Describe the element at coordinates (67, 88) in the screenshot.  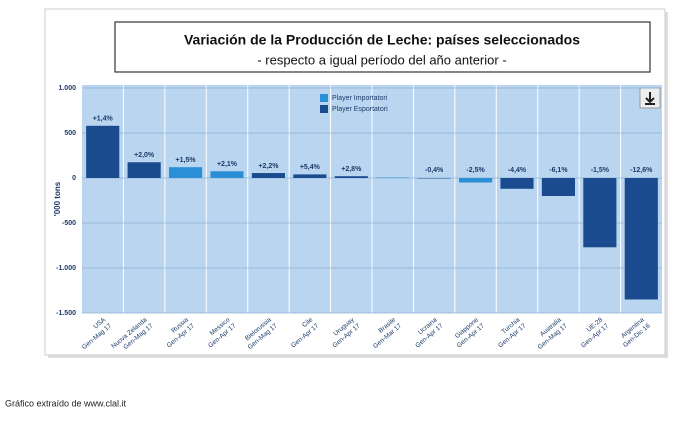
I see `y-tick-label: 1.000` at that location.